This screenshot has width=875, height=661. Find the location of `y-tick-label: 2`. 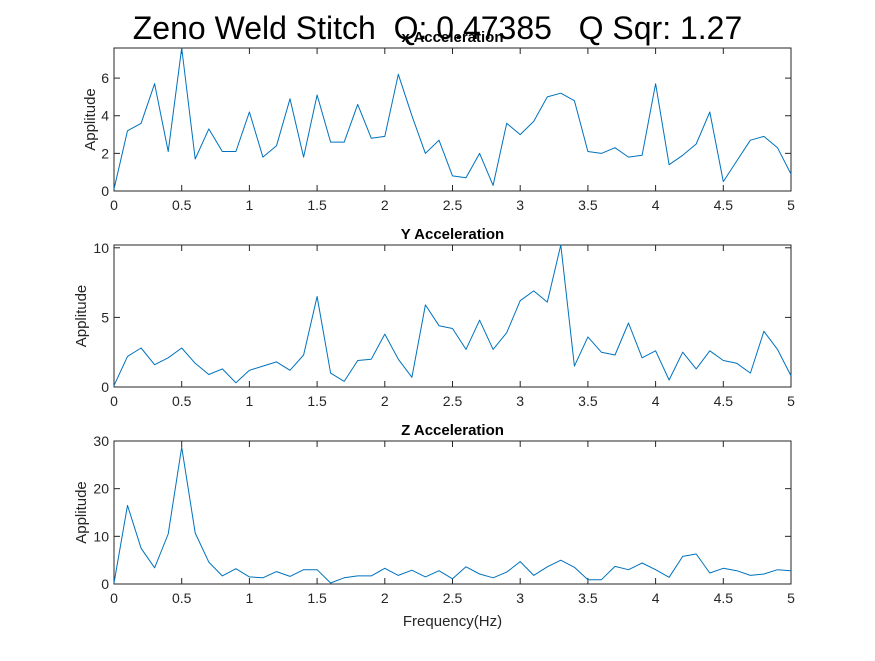

y-tick-label: 2 is located at coordinates (105, 153).